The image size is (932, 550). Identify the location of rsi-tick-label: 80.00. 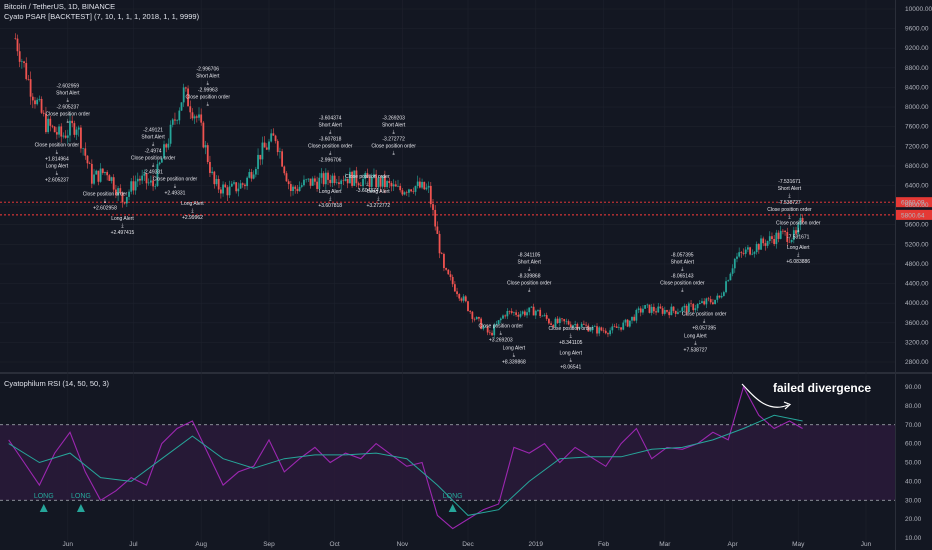
(913, 406).